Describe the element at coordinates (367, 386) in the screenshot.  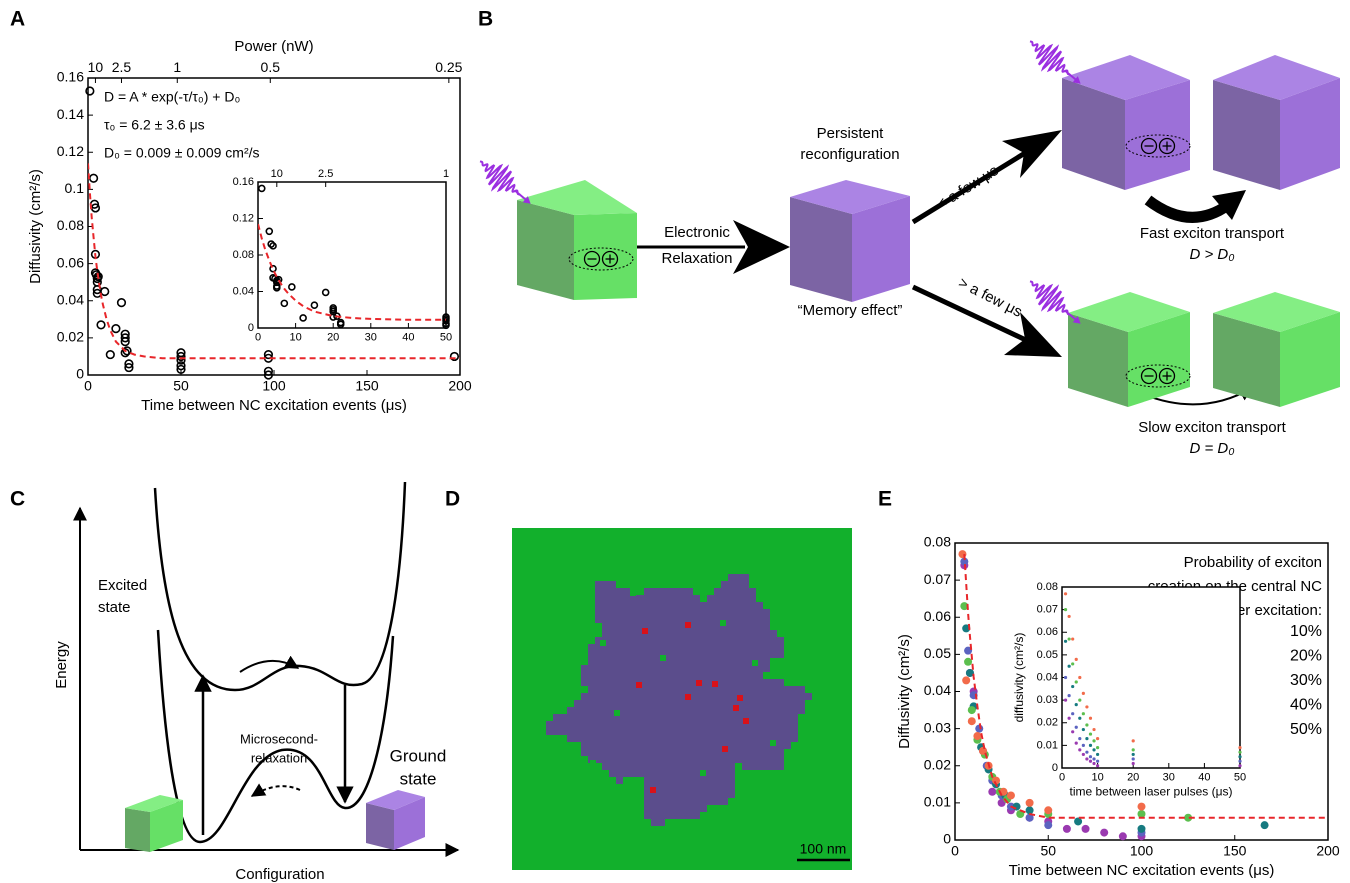
I see `x-tick-label: 150` at that location.